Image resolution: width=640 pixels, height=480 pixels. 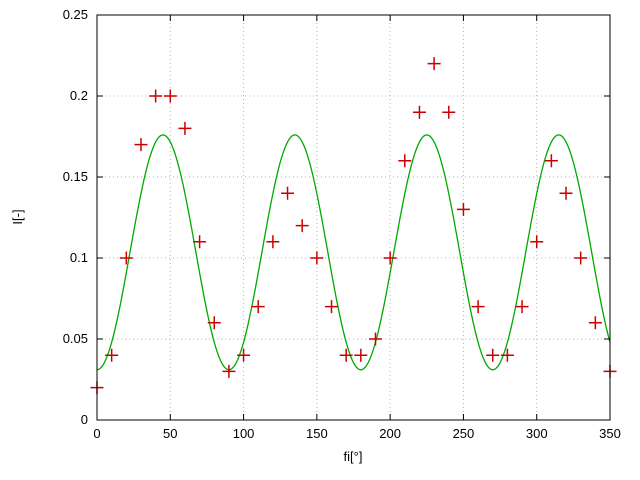 I want to click on x-tick-label: 50, so click(x=170, y=433).